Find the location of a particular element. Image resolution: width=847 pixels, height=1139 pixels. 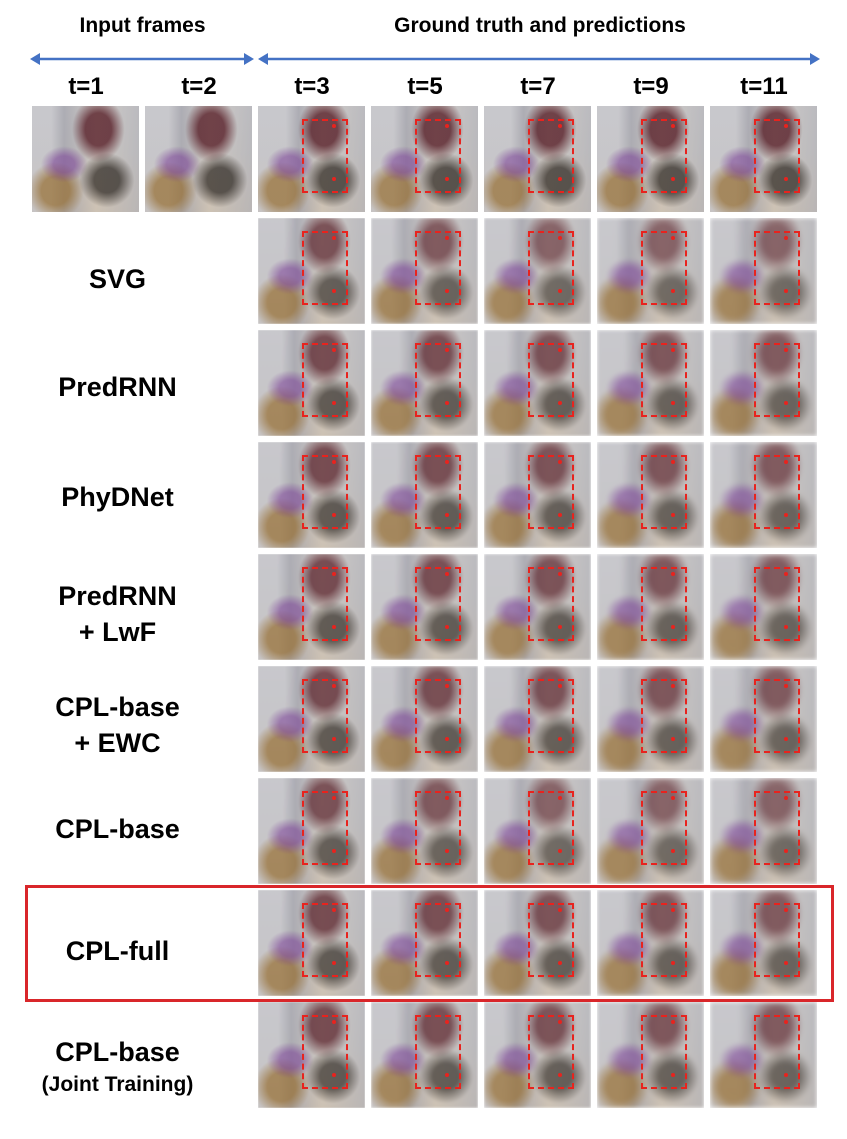

frame-cpl-full-t11 is located at coordinates (763, 943).